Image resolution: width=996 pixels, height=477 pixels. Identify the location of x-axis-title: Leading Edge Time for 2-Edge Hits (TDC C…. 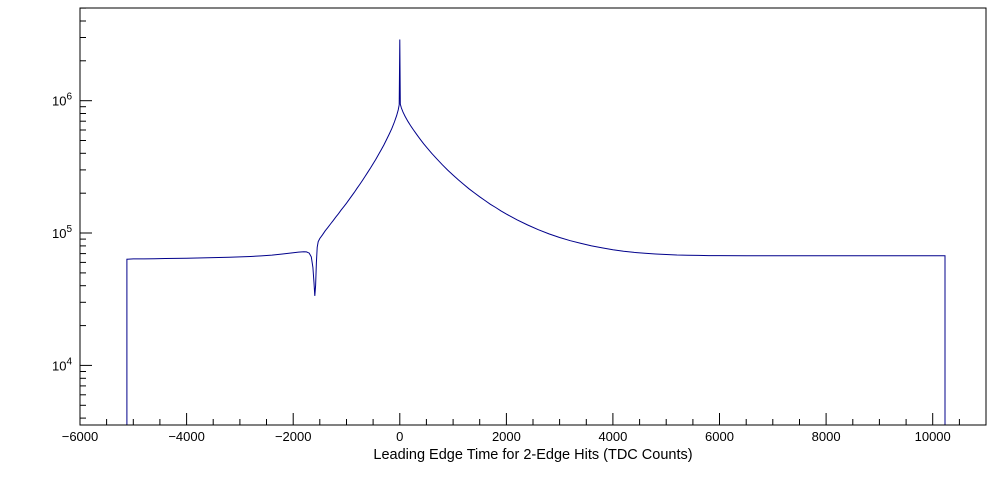
(532, 455).